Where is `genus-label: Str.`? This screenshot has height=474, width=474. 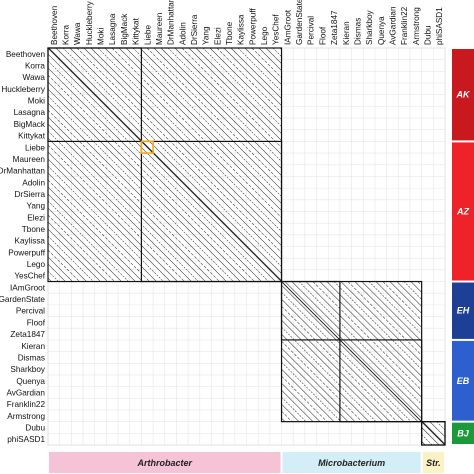
genus-label: Str. is located at coordinates (433, 463).